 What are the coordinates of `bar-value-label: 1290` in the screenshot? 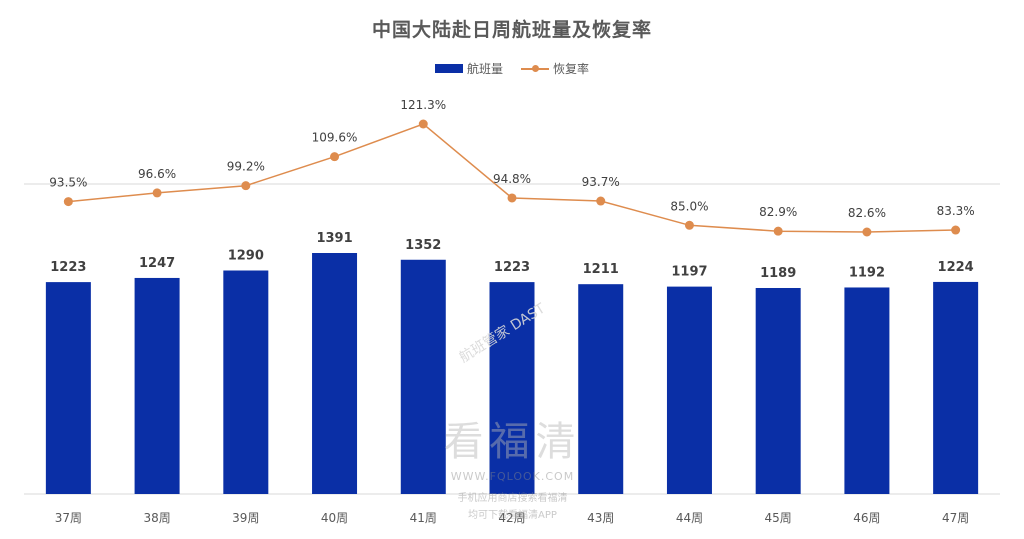 It's located at (246, 255).